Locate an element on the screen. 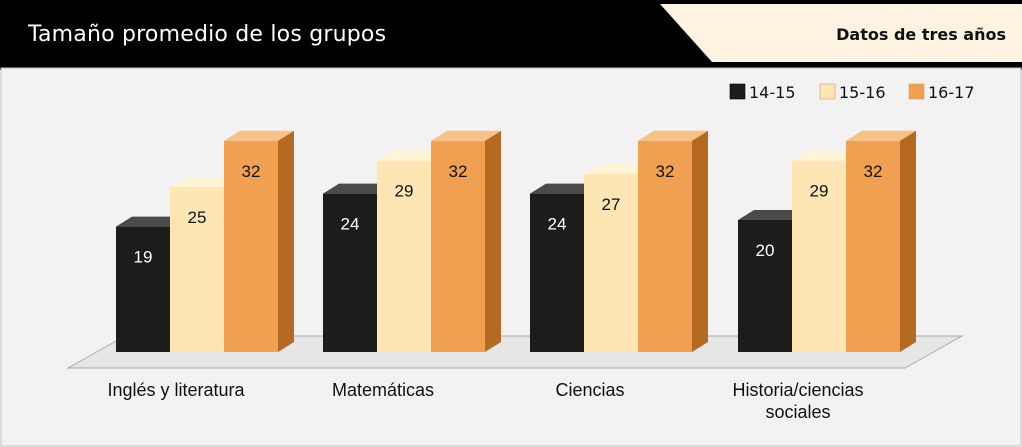 The width and height of the screenshot is (1022, 447). chart-title: Tamaño promedio de los grupos is located at coordinates (207, 34).